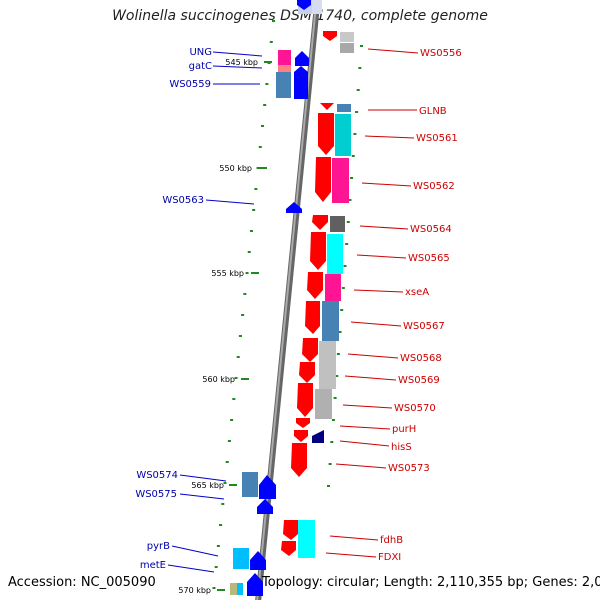  What do you see at coordinates (417, 292) in the screenshot?
I see `gene-label-xsea: xseA` at bounding box center [417, 292].